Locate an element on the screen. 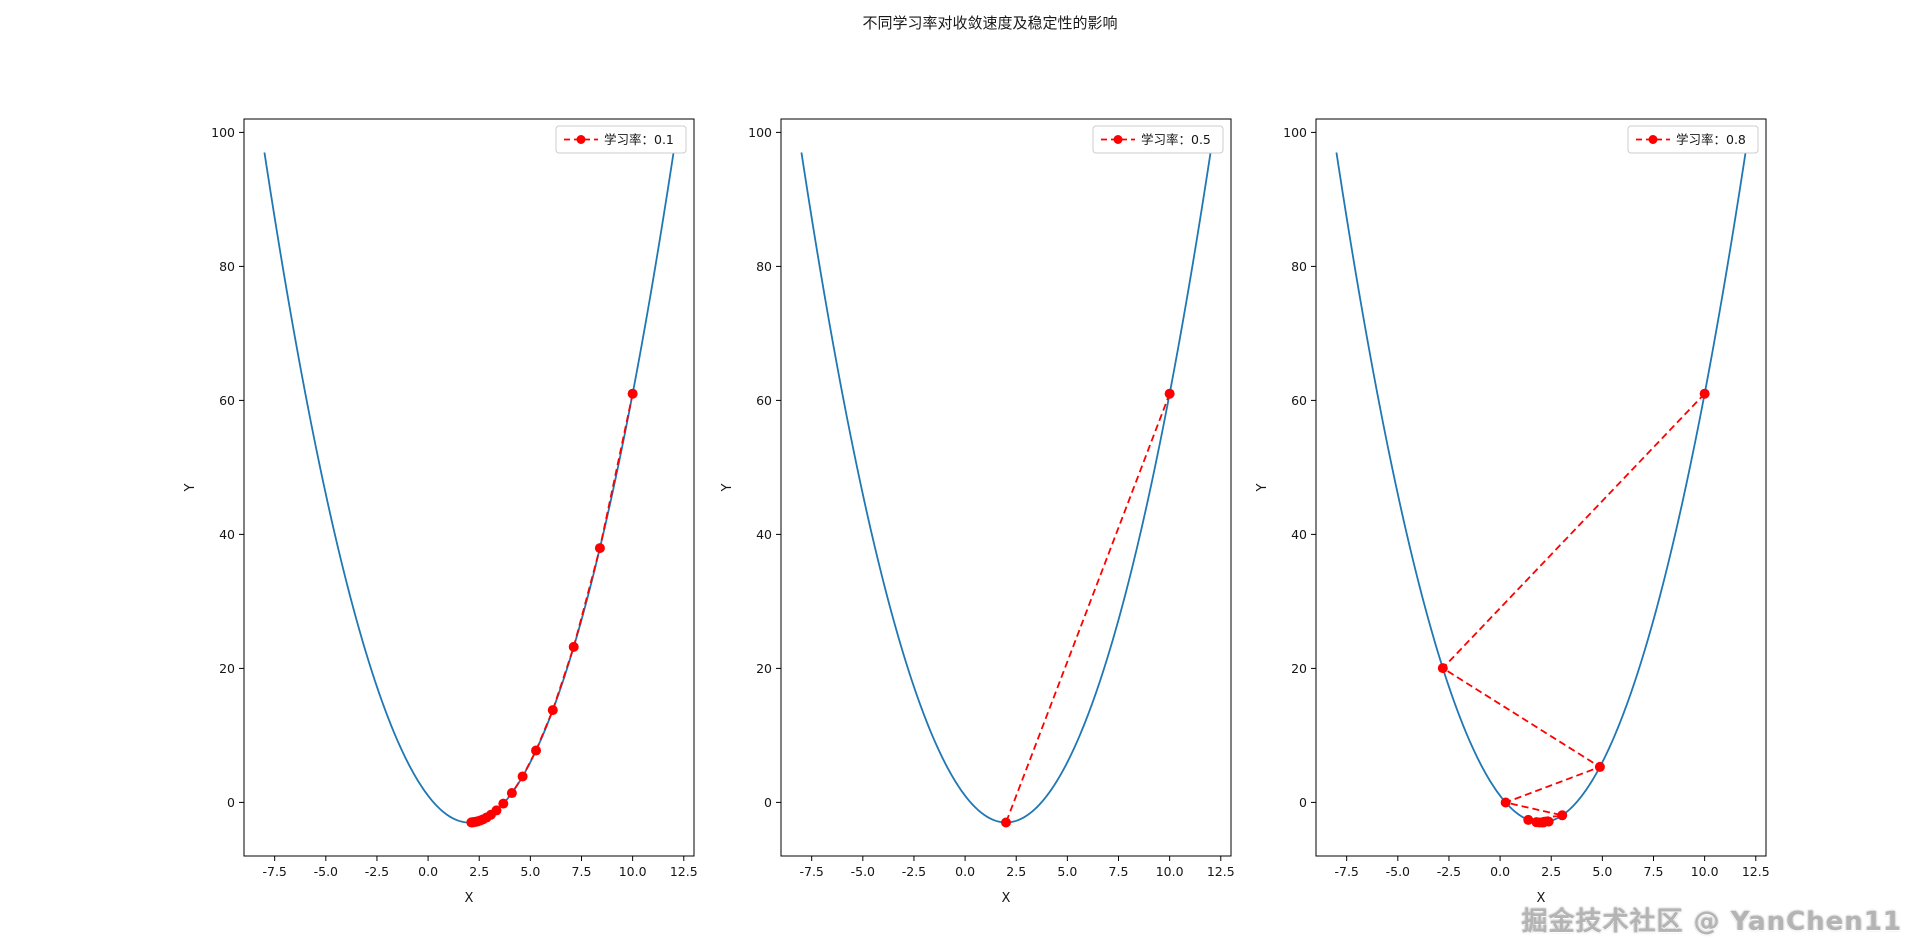 This screenshot has width=1920, height=944. legend-label: 学习率：0.1 is located at coordinates (639, 139).